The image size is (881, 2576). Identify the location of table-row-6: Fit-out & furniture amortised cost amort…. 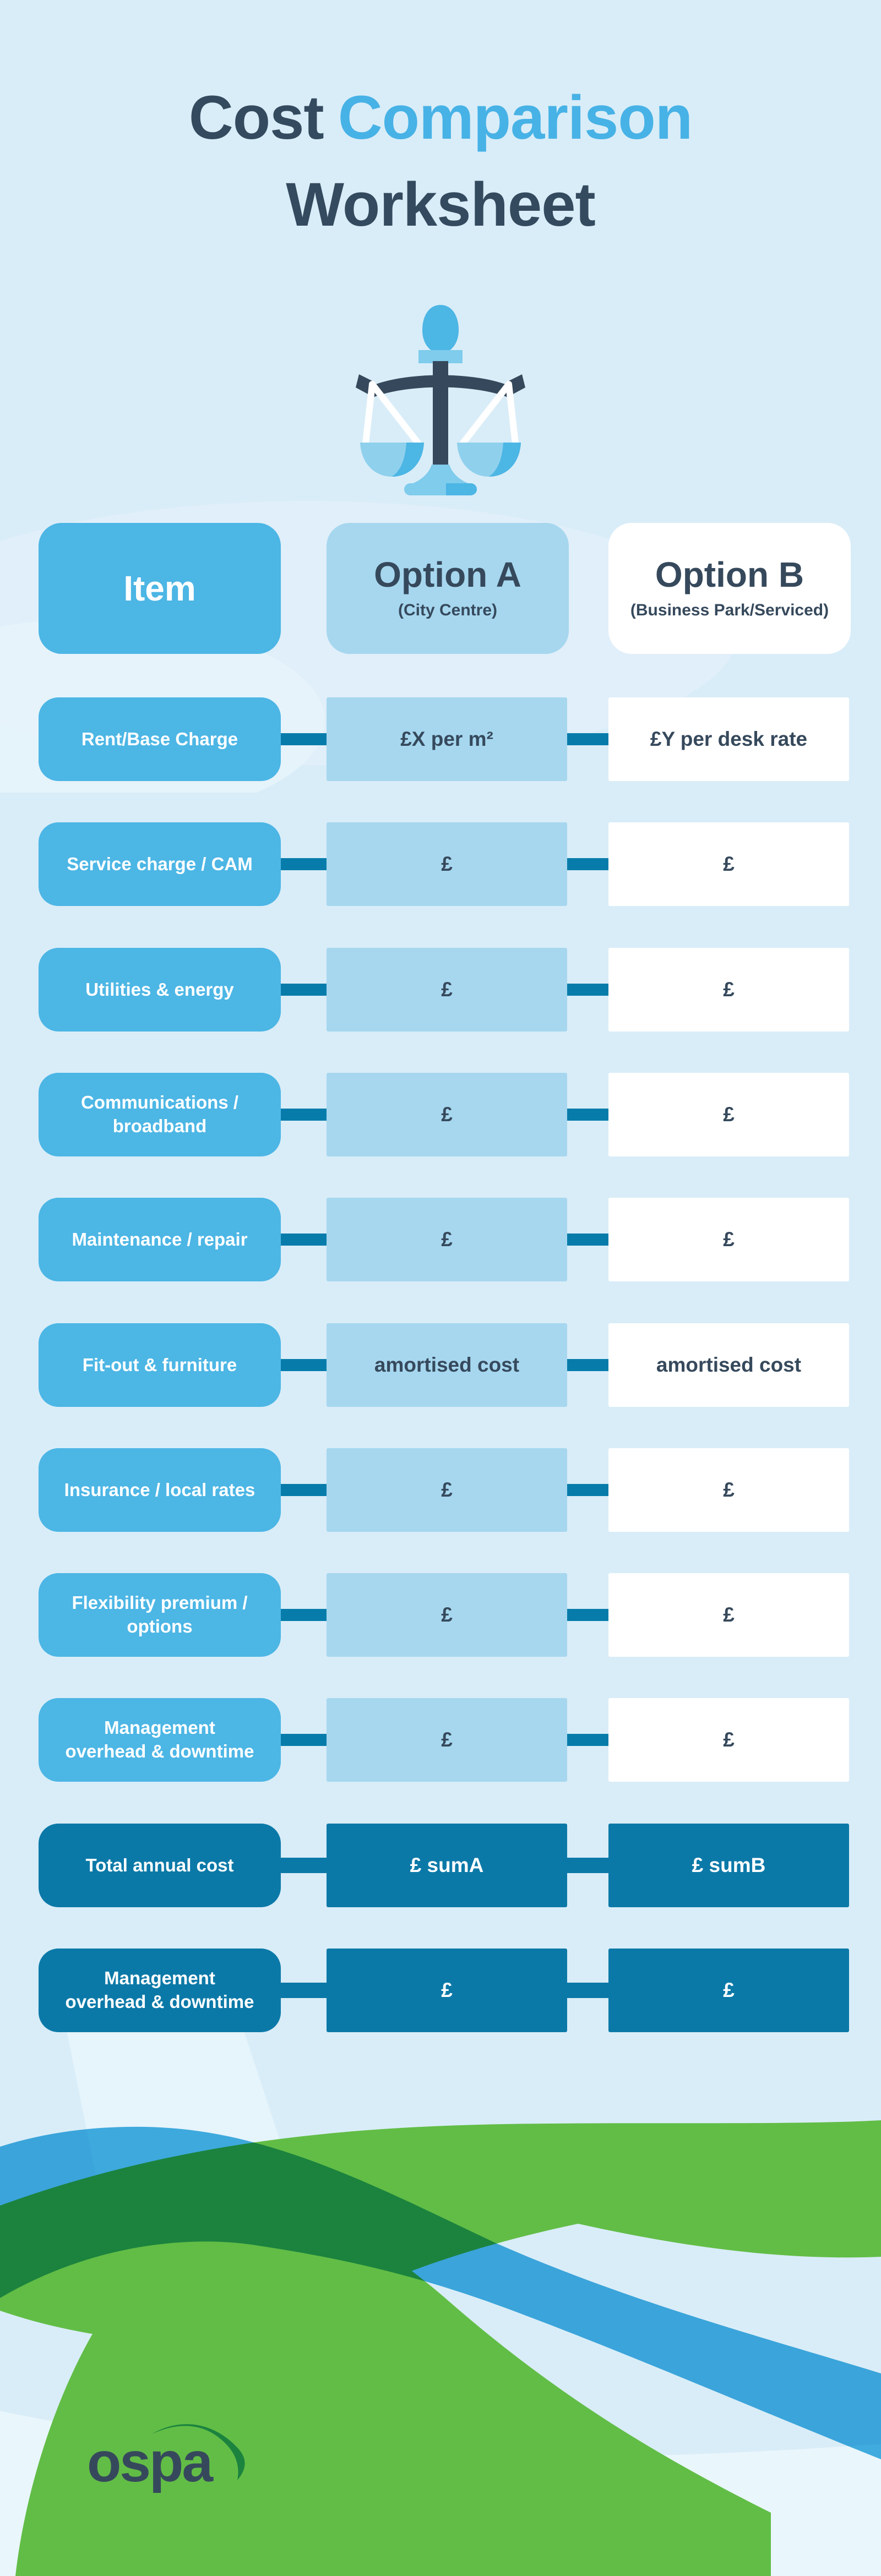
(440, 1365).